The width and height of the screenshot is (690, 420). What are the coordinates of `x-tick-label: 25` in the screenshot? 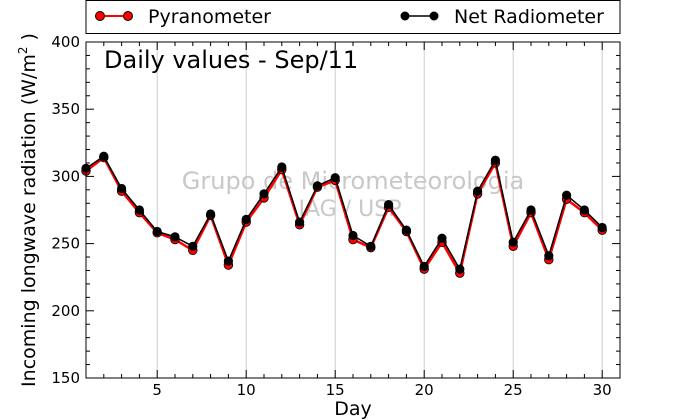 It's located at (513, 390).